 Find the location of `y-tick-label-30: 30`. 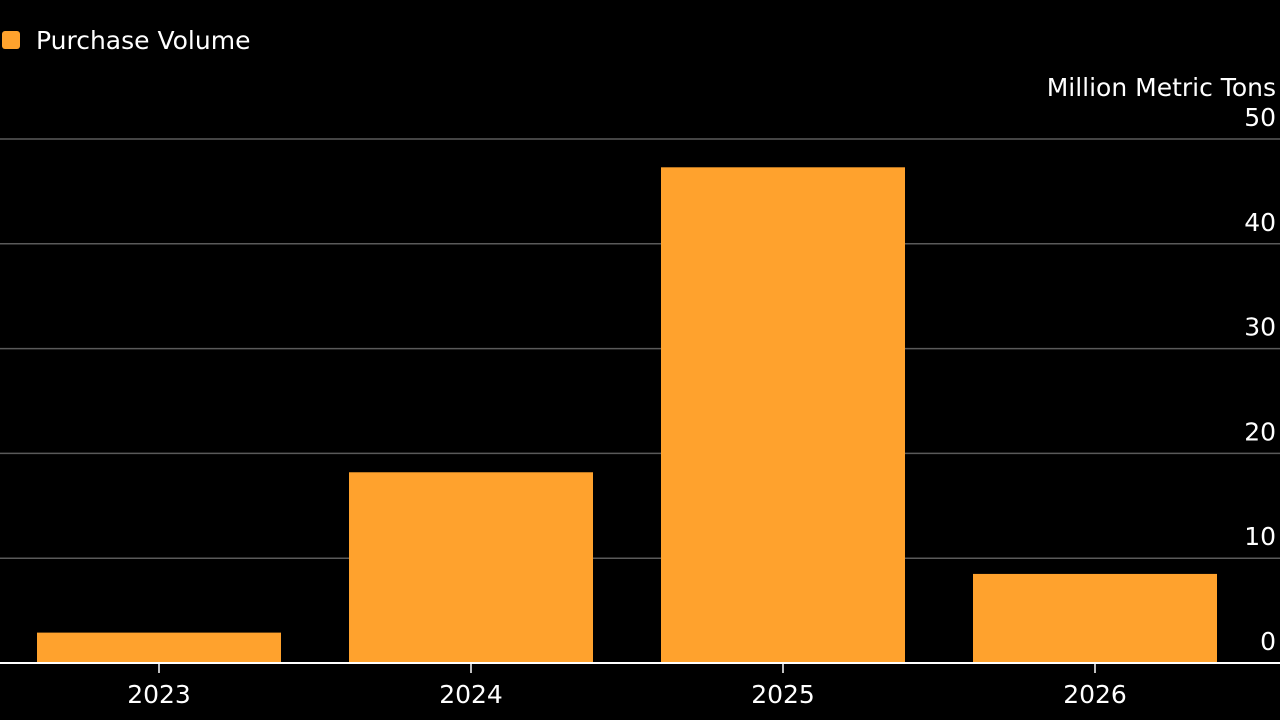

y-tick-label-30: 30 is located at coordinates (1260, 327).